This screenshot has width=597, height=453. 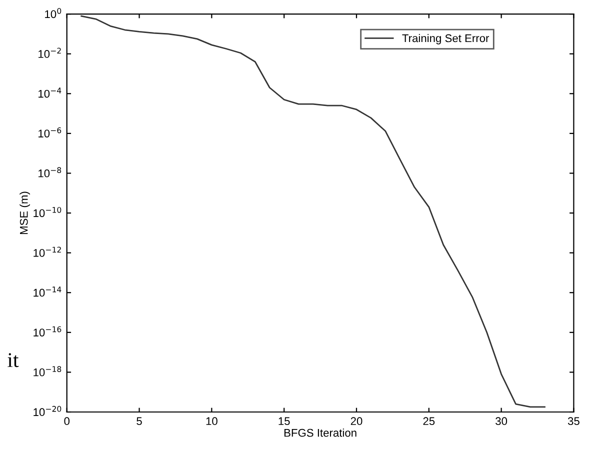 I want to click on y-axis-title: MSE (m), so click(x=25, y=213).